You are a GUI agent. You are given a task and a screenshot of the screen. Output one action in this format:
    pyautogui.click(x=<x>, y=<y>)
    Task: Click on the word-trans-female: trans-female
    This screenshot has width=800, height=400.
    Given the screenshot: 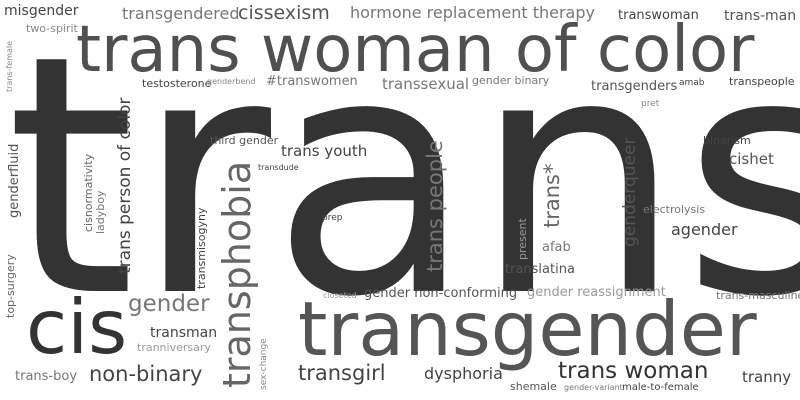 What is the action you would take?
    pyautogui.click(x=9, y=66)
    